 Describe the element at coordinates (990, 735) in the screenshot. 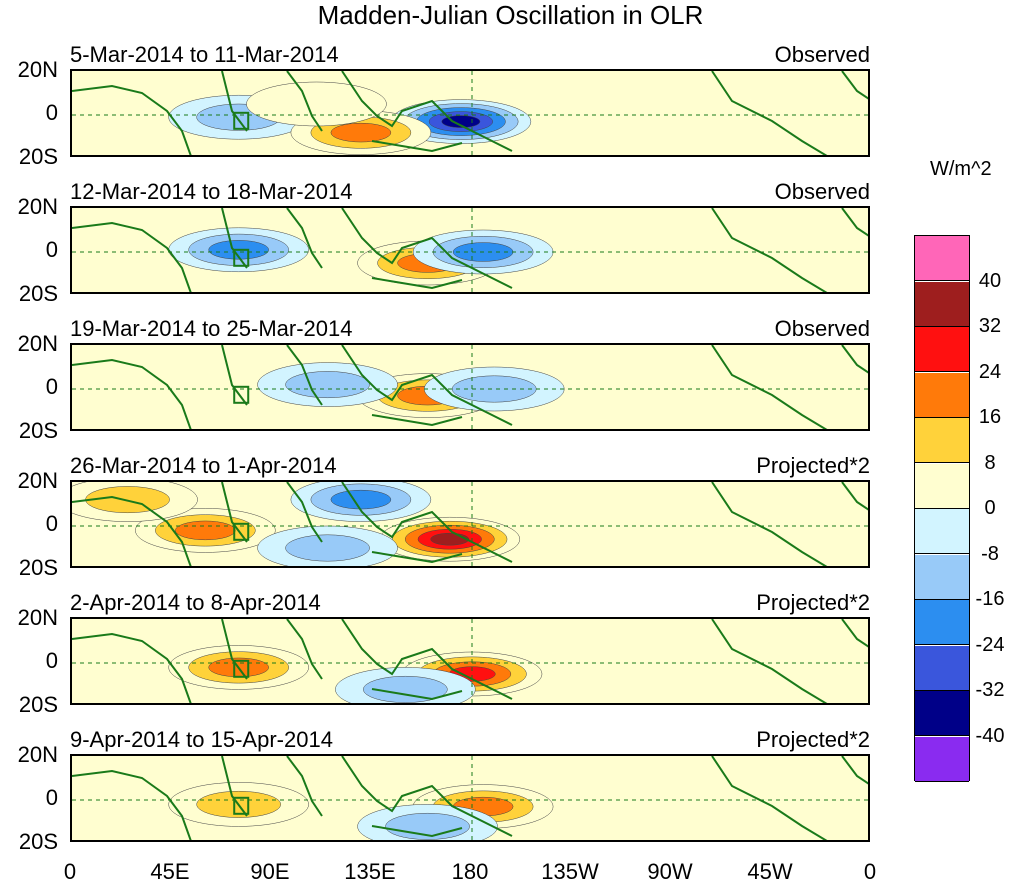

I see `colorbar-label: -40` at that location.